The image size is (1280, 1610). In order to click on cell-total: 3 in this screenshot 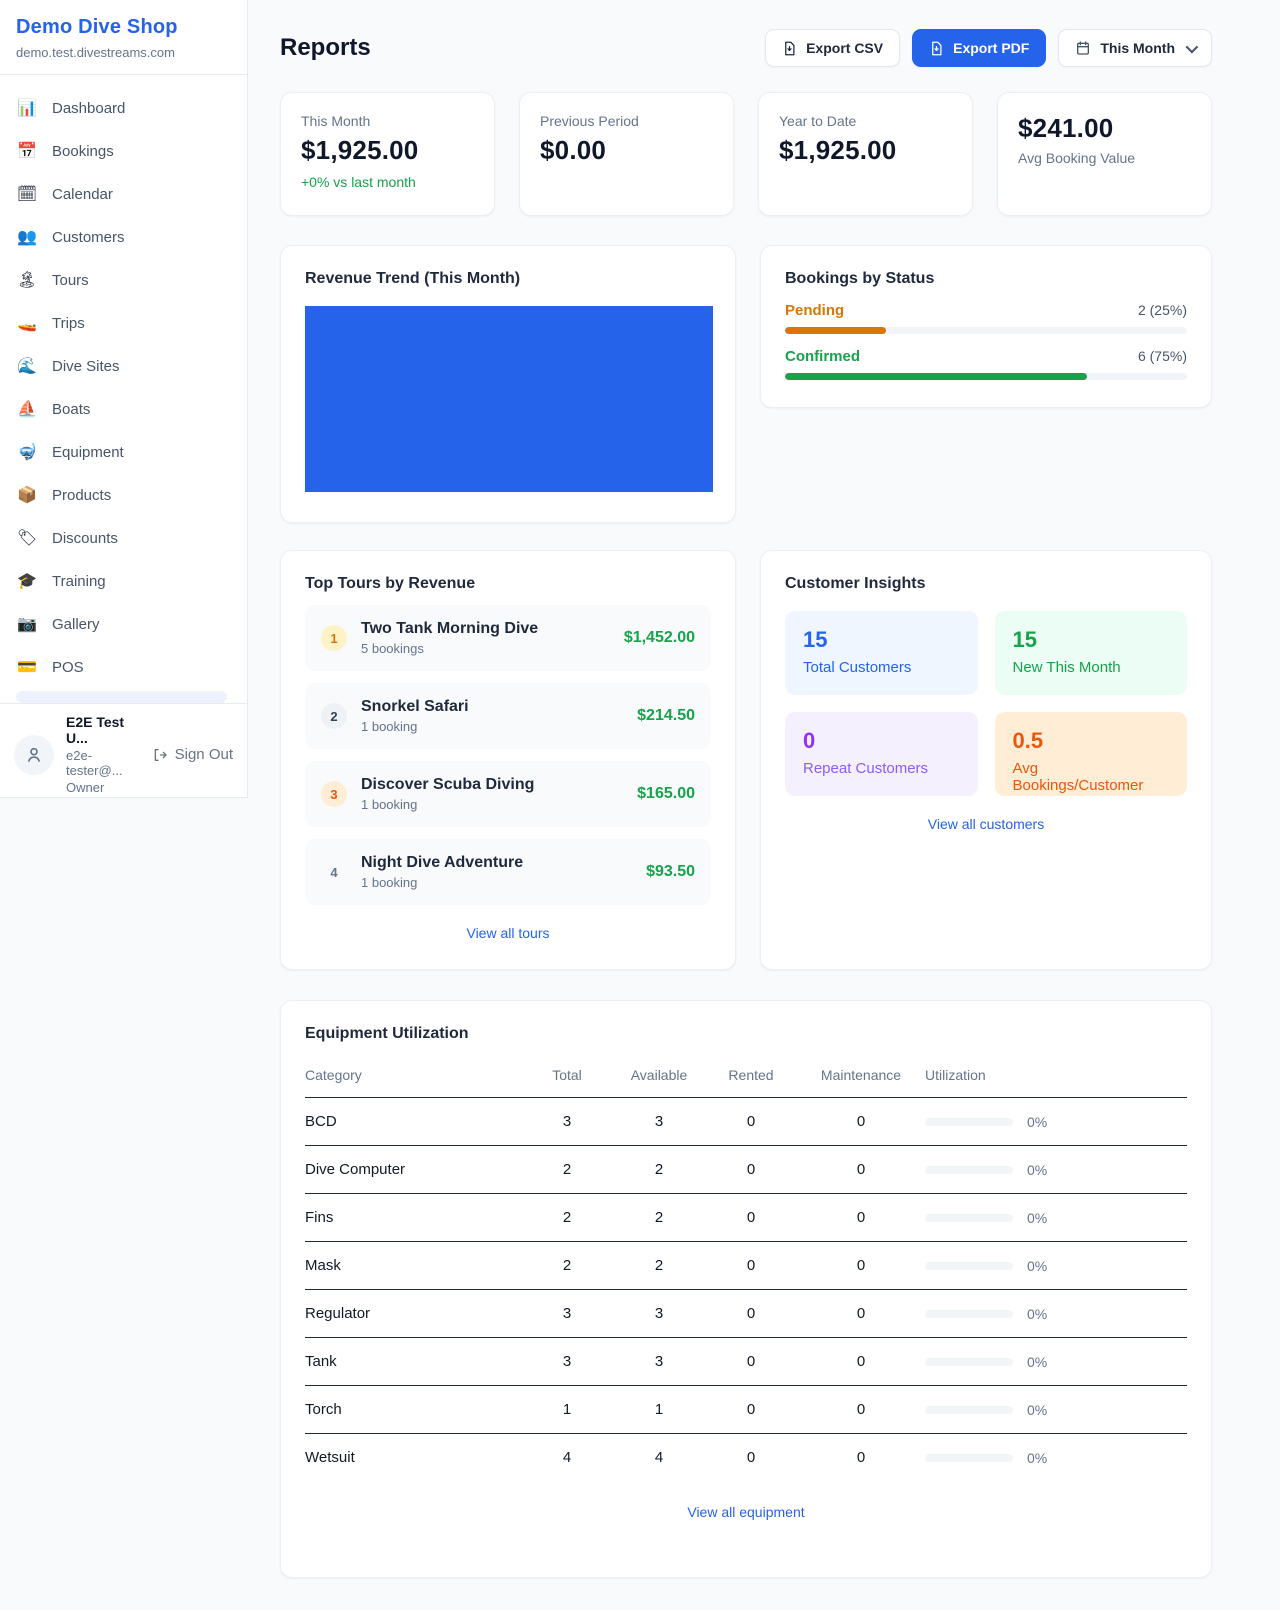, I will do `click(567, 1121)`.